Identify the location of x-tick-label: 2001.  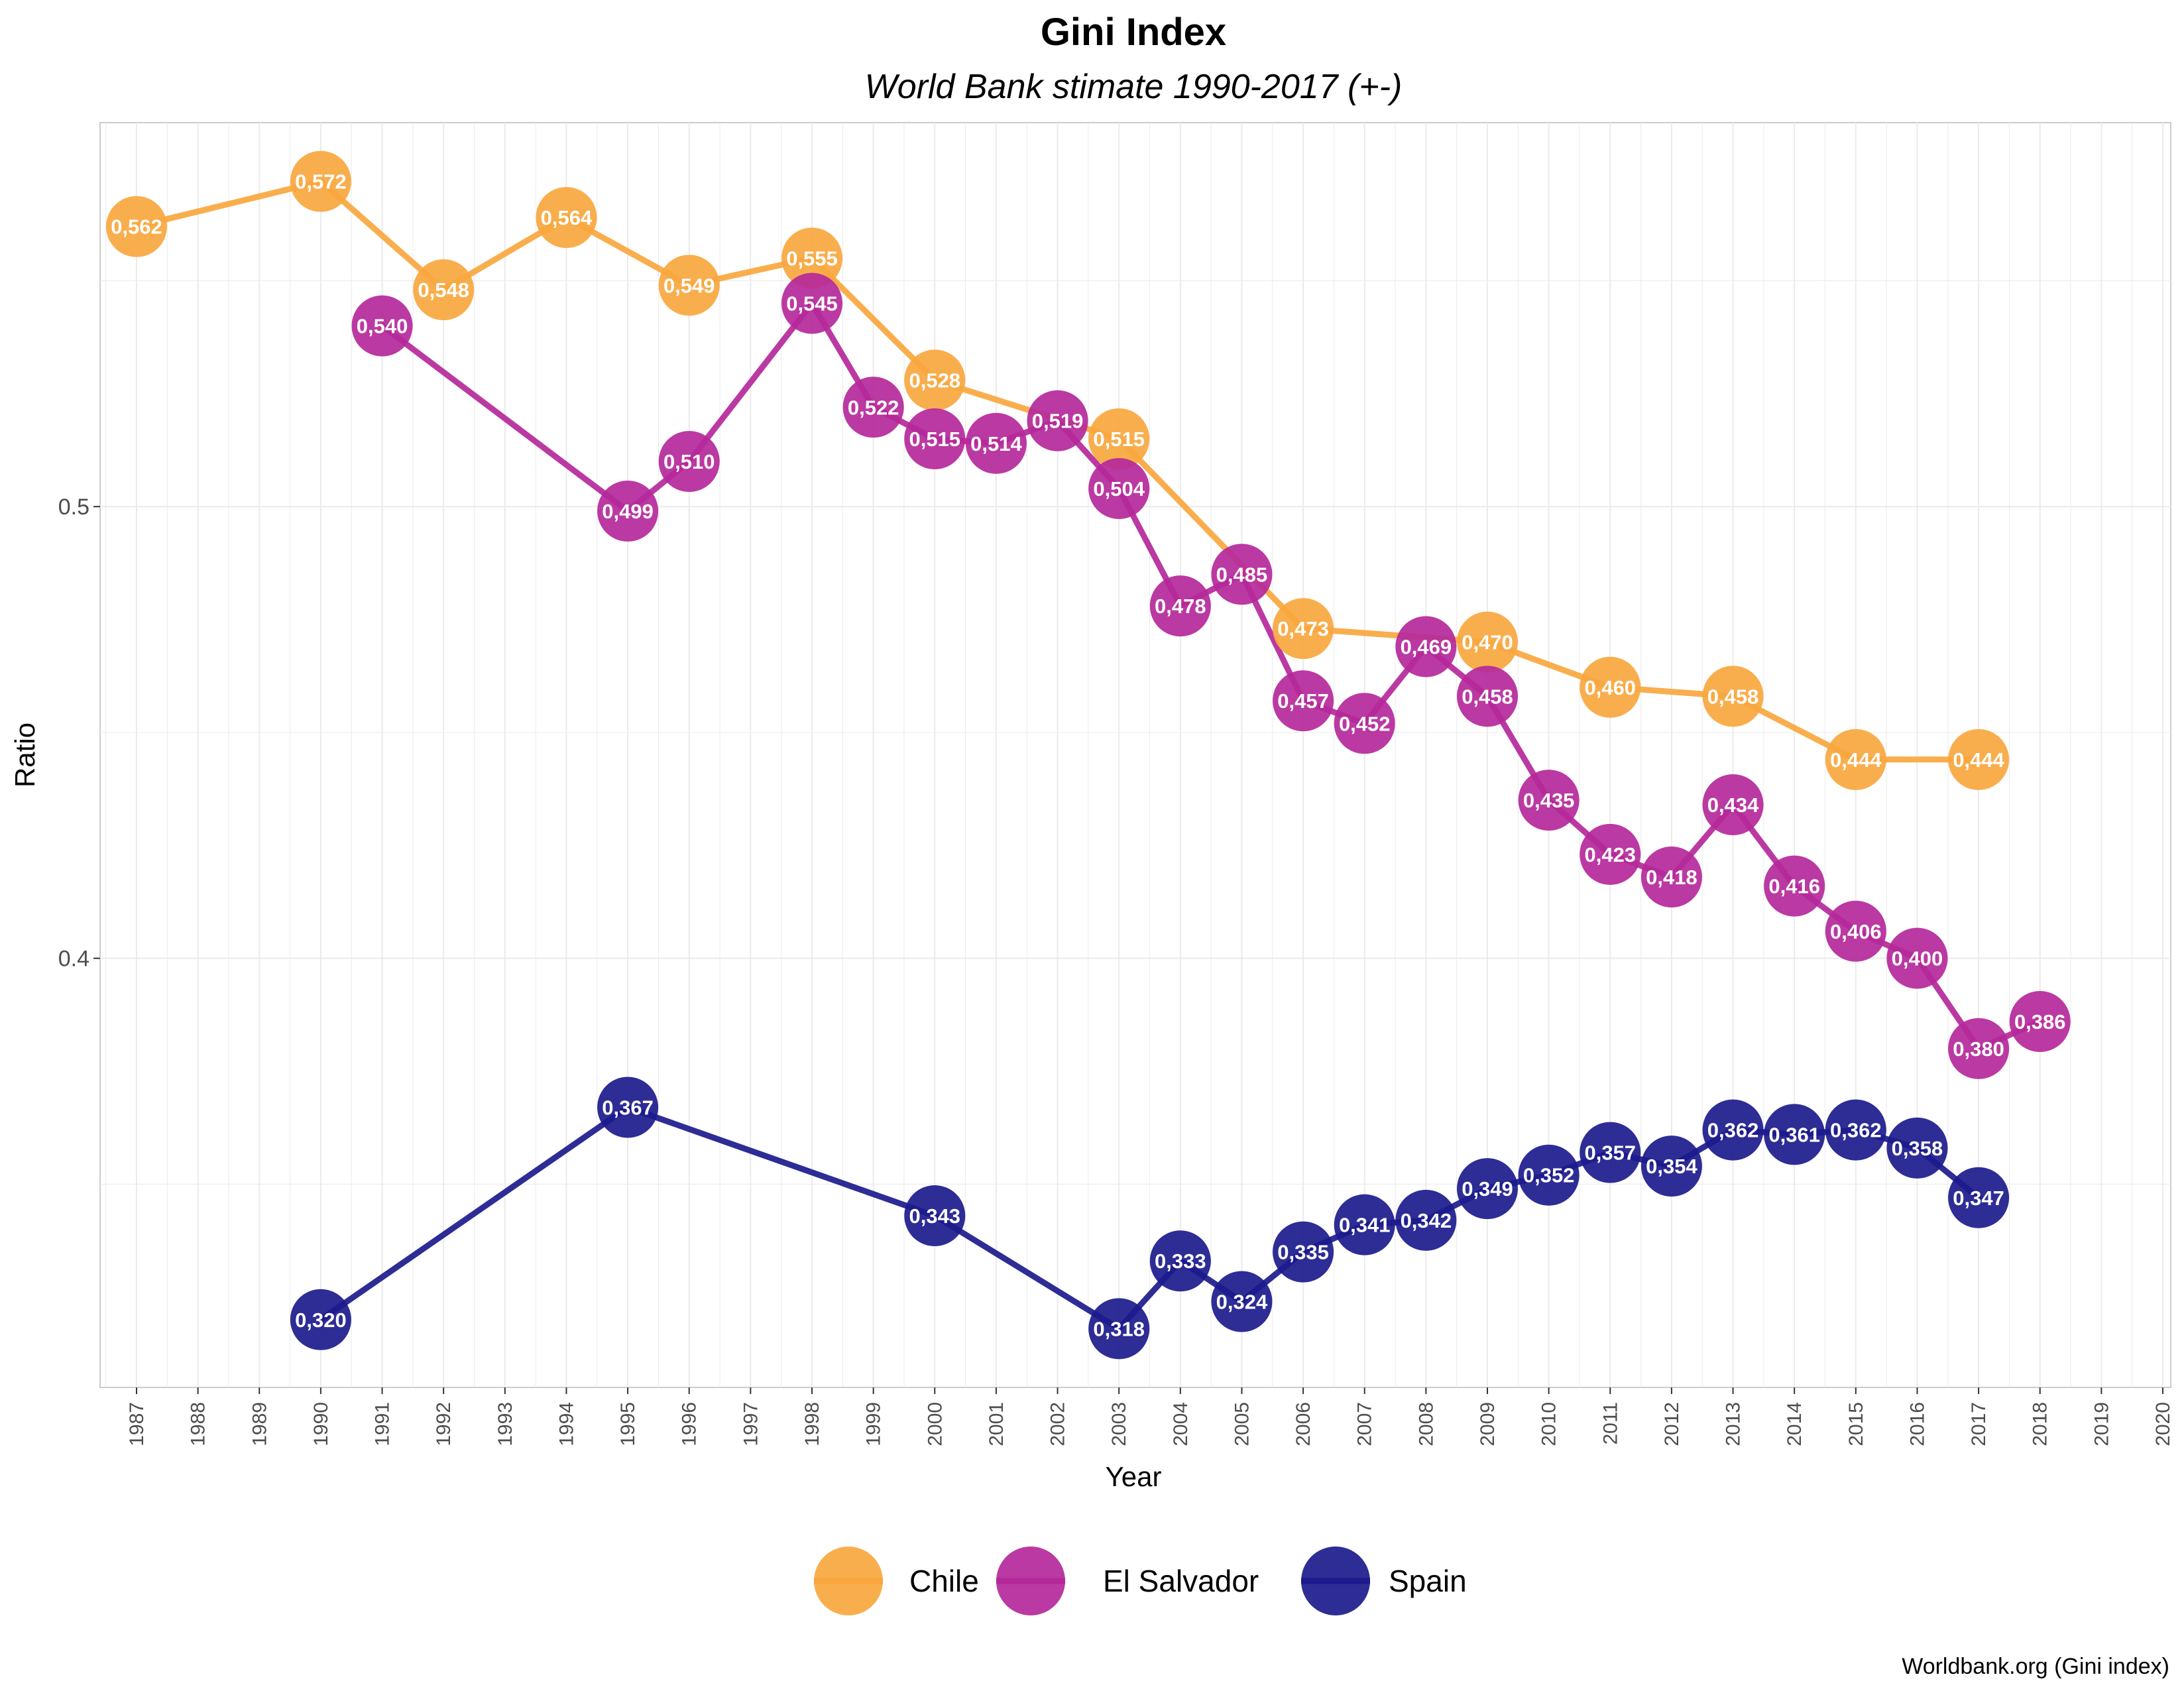
(996, 1424).